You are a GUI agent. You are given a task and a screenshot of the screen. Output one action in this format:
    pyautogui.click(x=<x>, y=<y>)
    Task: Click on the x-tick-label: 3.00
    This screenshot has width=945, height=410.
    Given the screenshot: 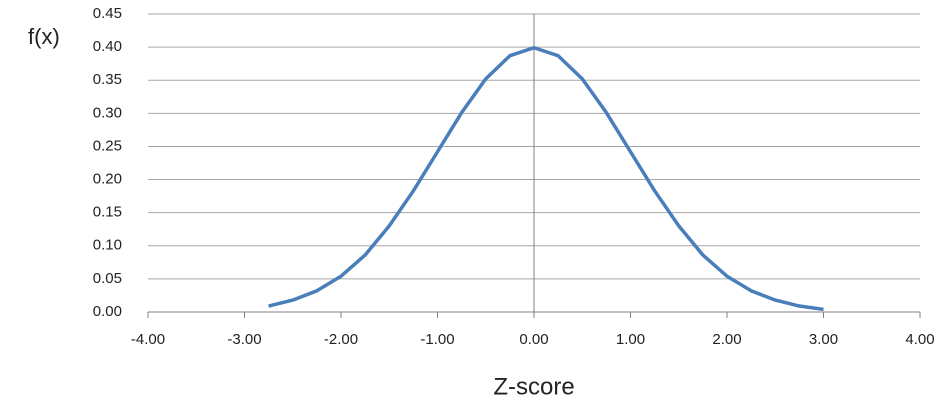 What is the action you would take?
    pyautogui.click(x=823, y=339)
    